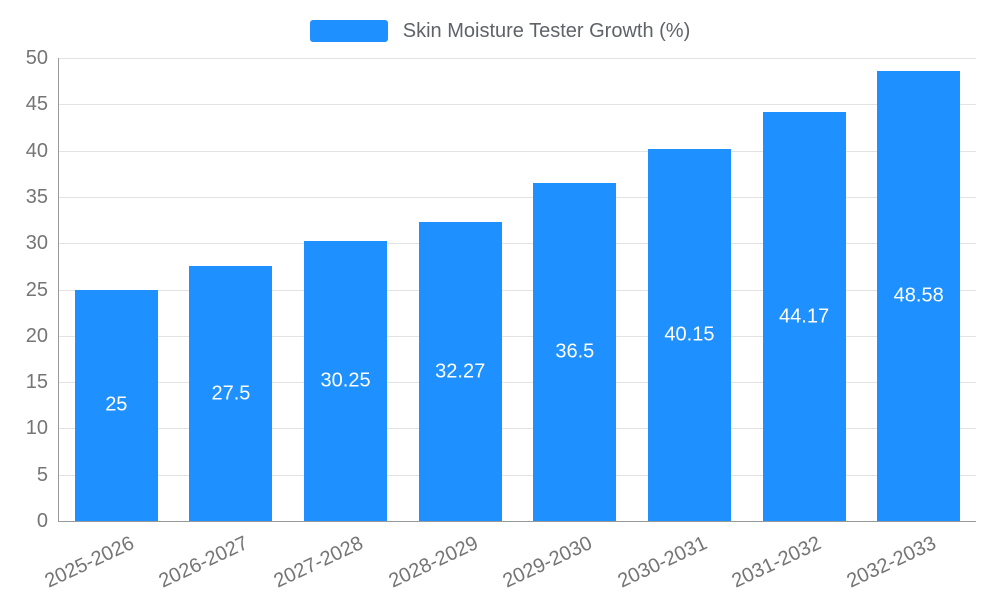  Describe the element at coordinates (89, 562) in the screenshot. I see `x-axis-tick-label: 2025-2026` at that location.